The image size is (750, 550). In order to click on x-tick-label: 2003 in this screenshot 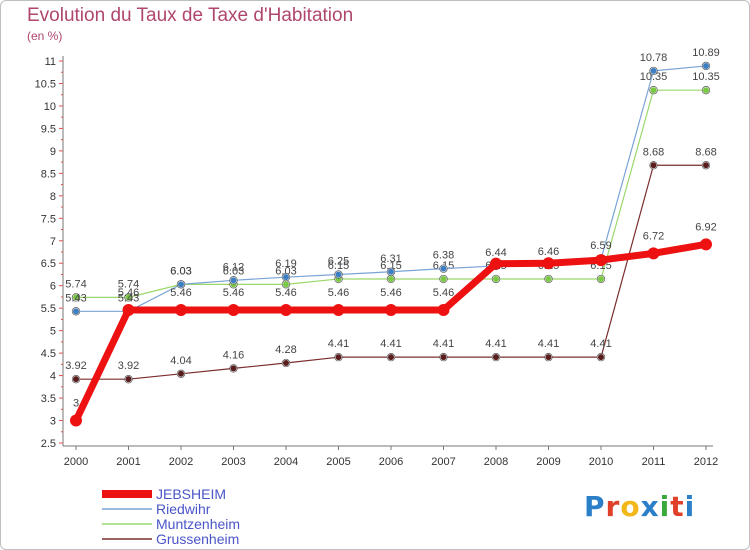, I will do `click(233, 462)`.